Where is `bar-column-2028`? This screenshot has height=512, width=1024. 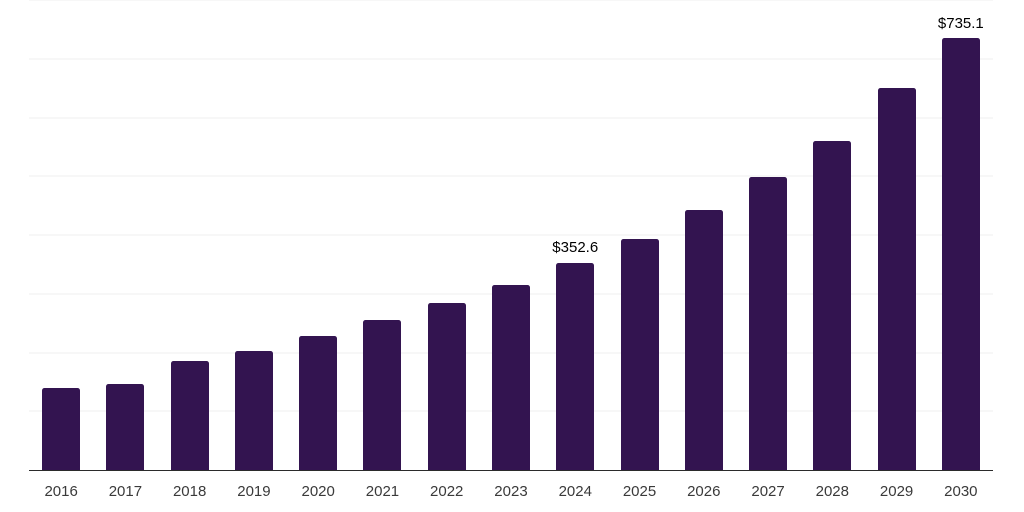 bar-column-2028 is located at coordinates (832, 235).